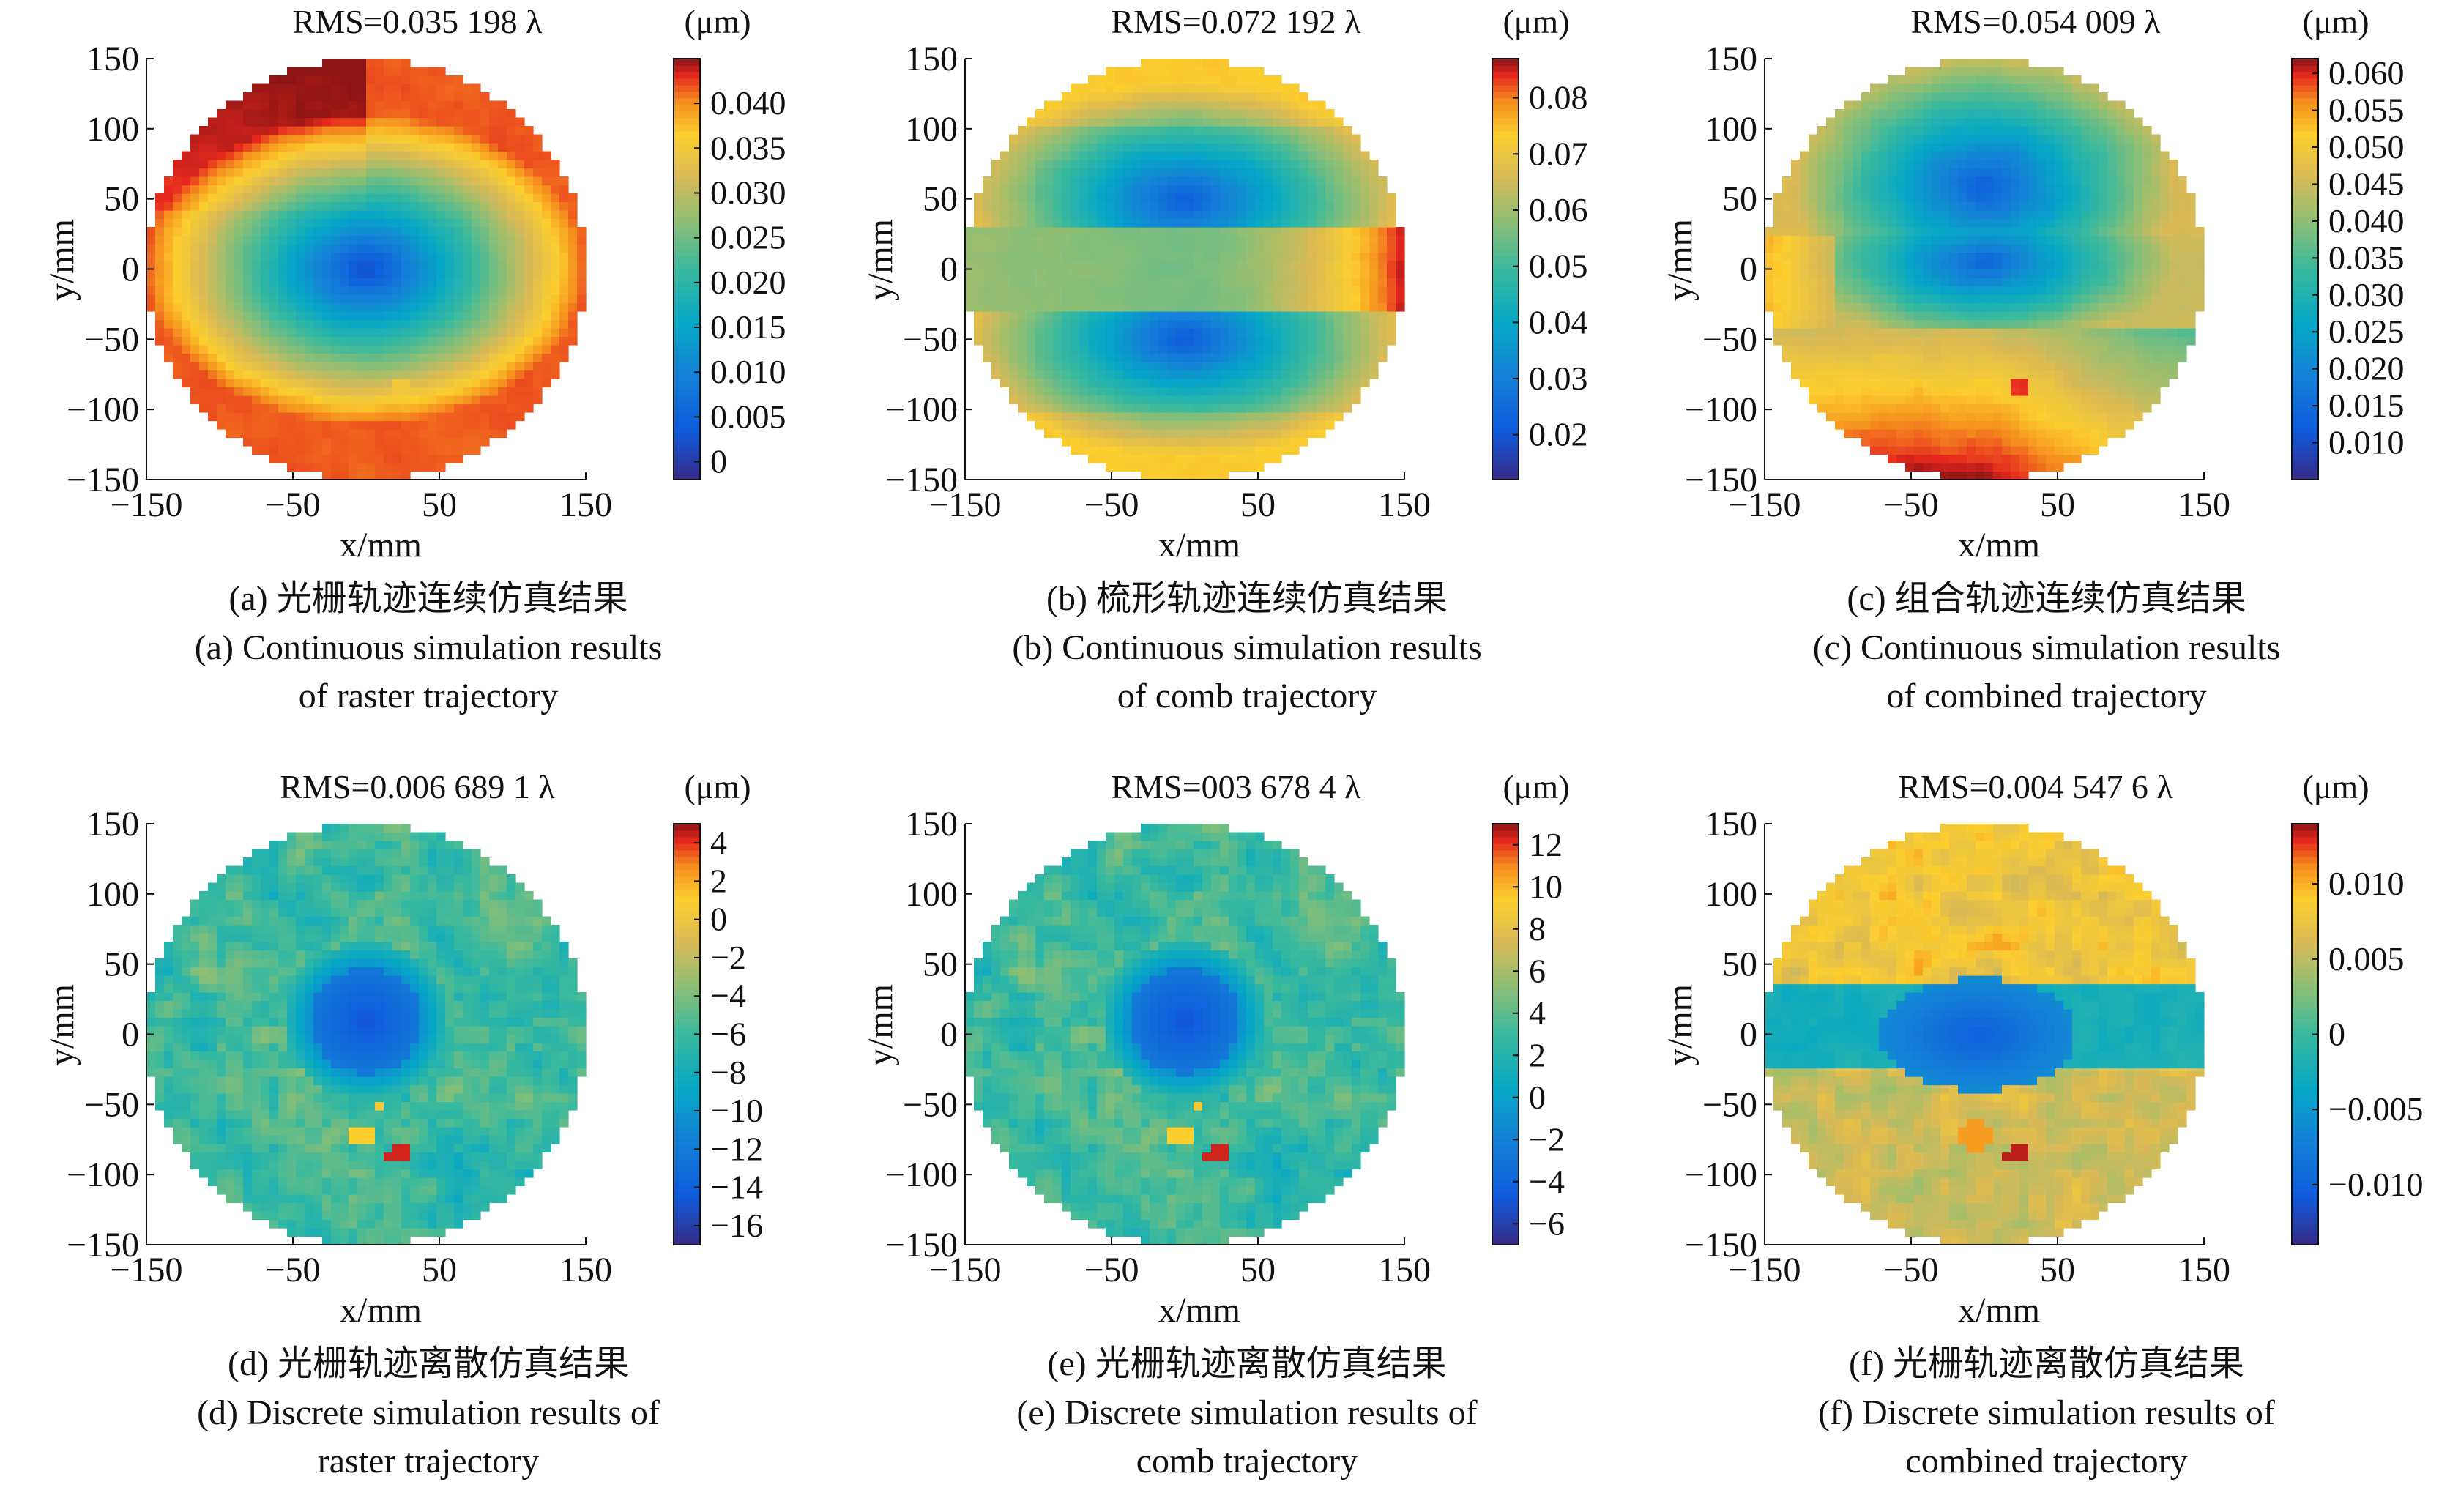 This screenshot has height=1512, width=2450. I want to click on y-tick-label: 100, so click(931, 129).